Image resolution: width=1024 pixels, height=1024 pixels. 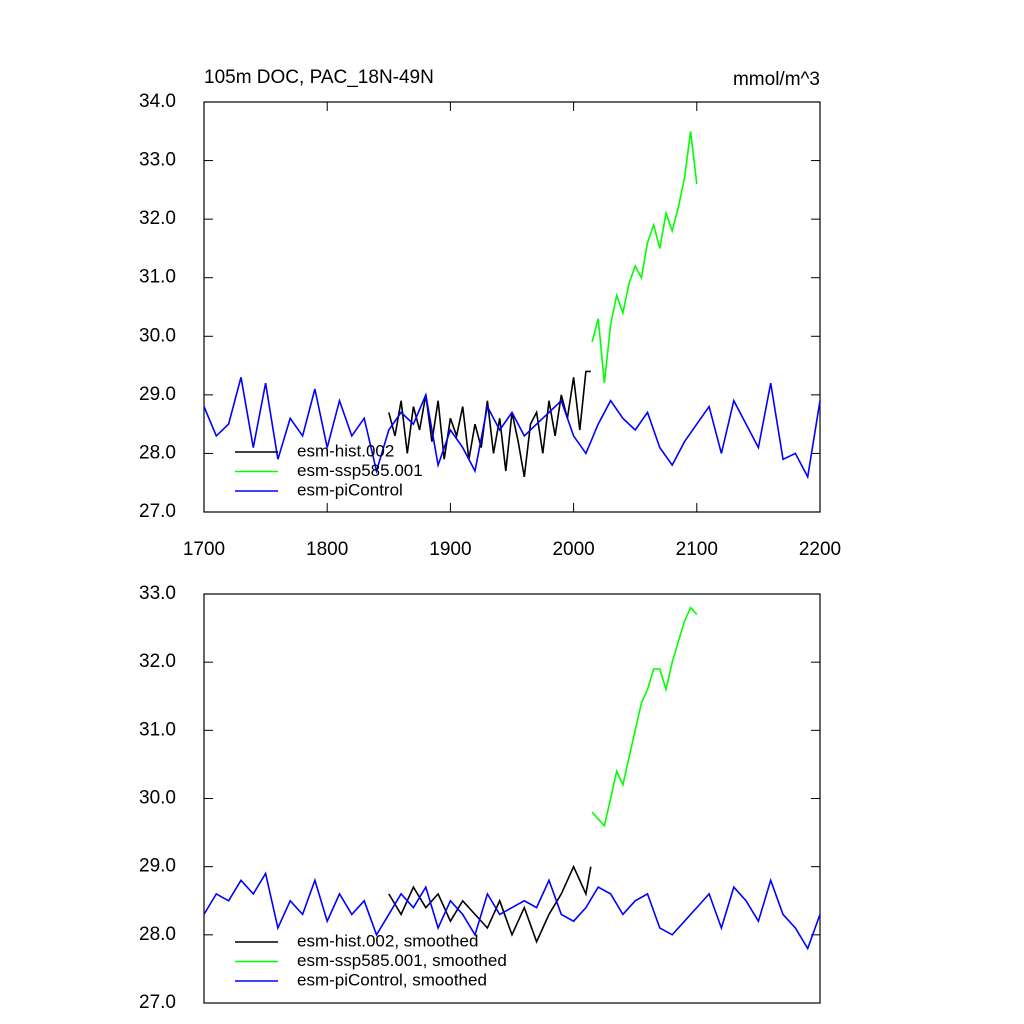 What do you see at coordinates (697, 549) in the screenshot?
I see `x-tick-label: 2100` at bounding box center [697, 549].